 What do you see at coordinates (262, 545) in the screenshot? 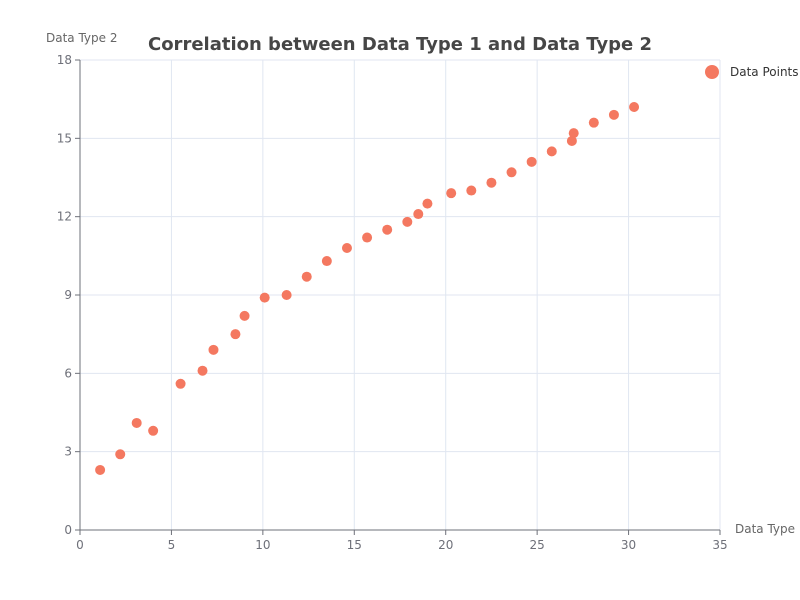
I see `x-tick-label: 10` at bounding box center [262, 545].